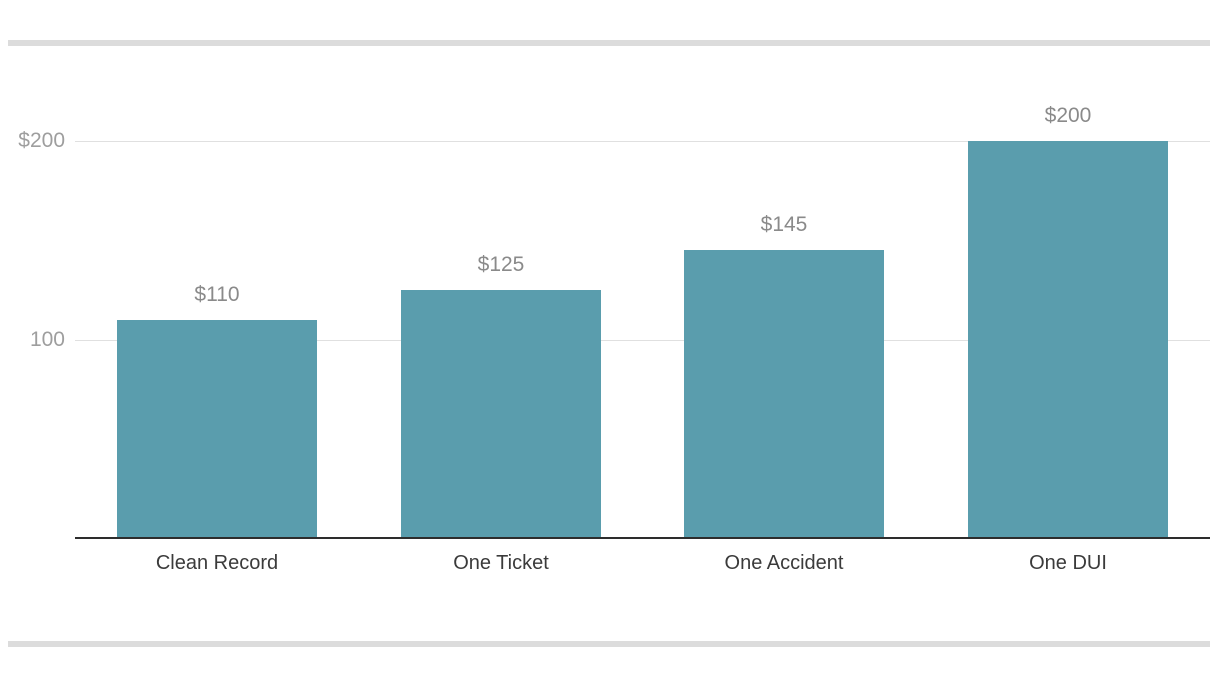  What do you see at coordinates (41, 140) in the screenshot?
I see `y-tick-label: $200` at bounding box center [41, 140].